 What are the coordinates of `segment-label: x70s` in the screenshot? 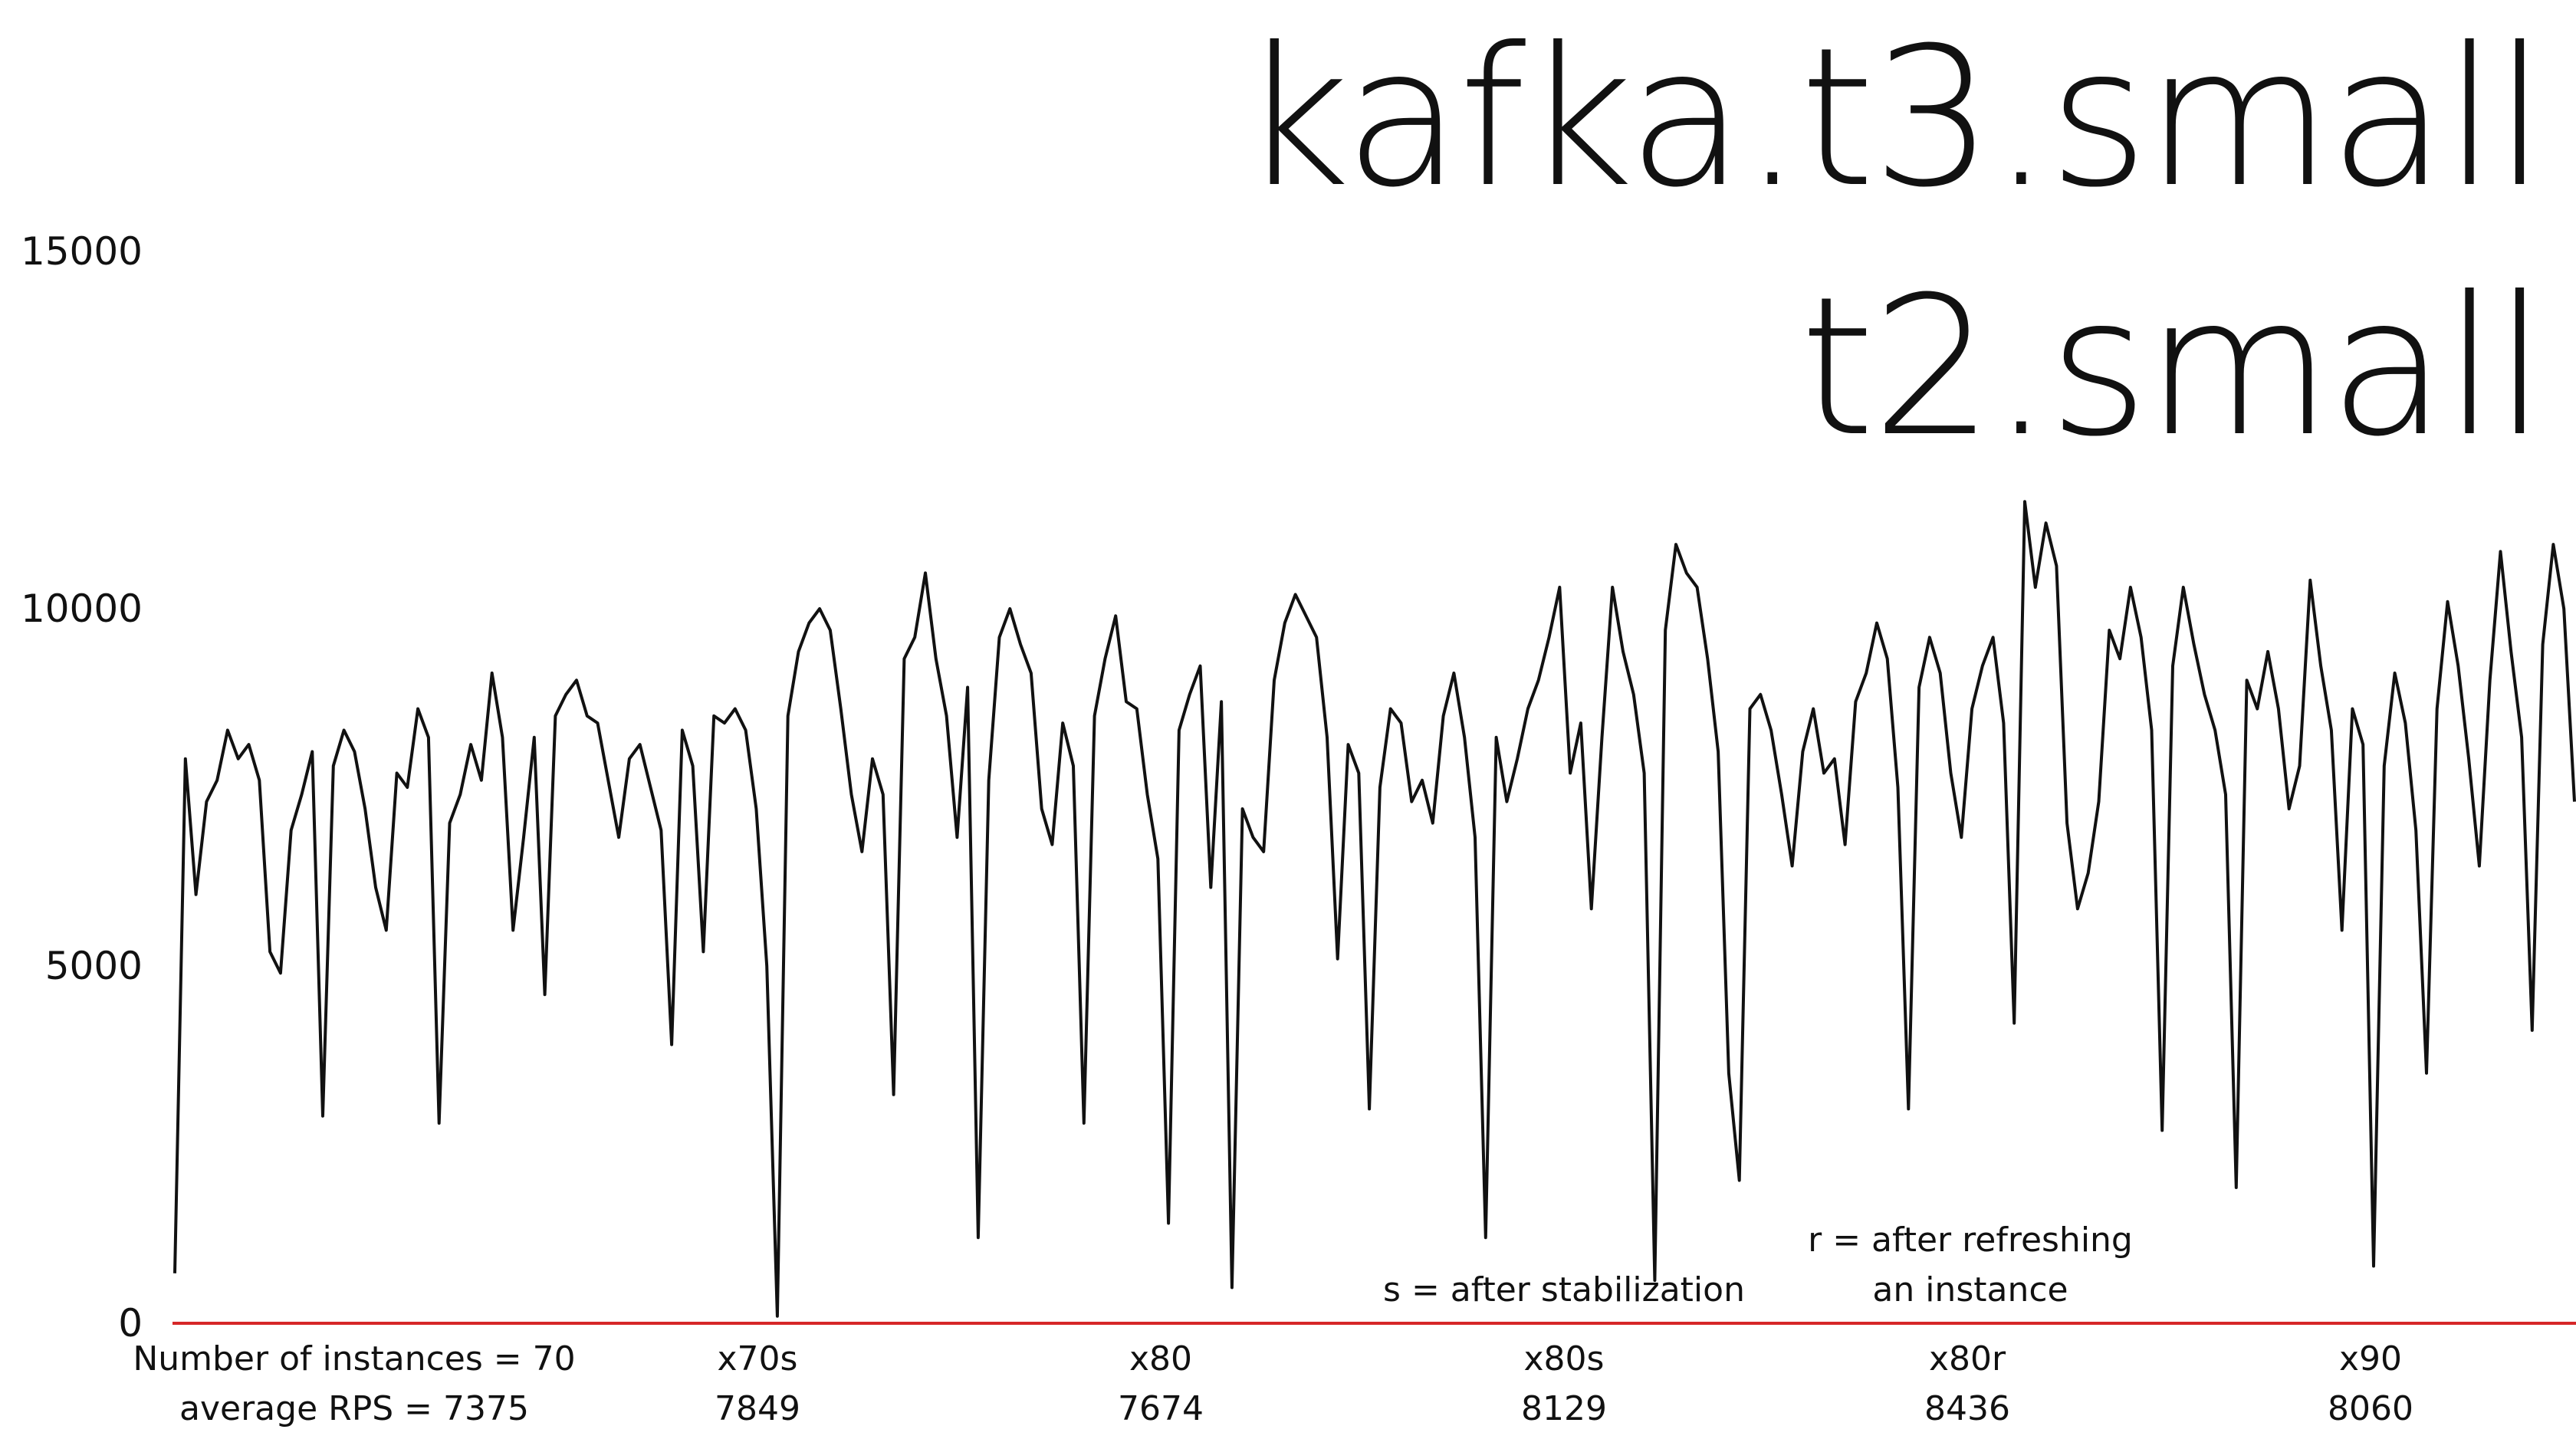 It's located at (758, 1359).